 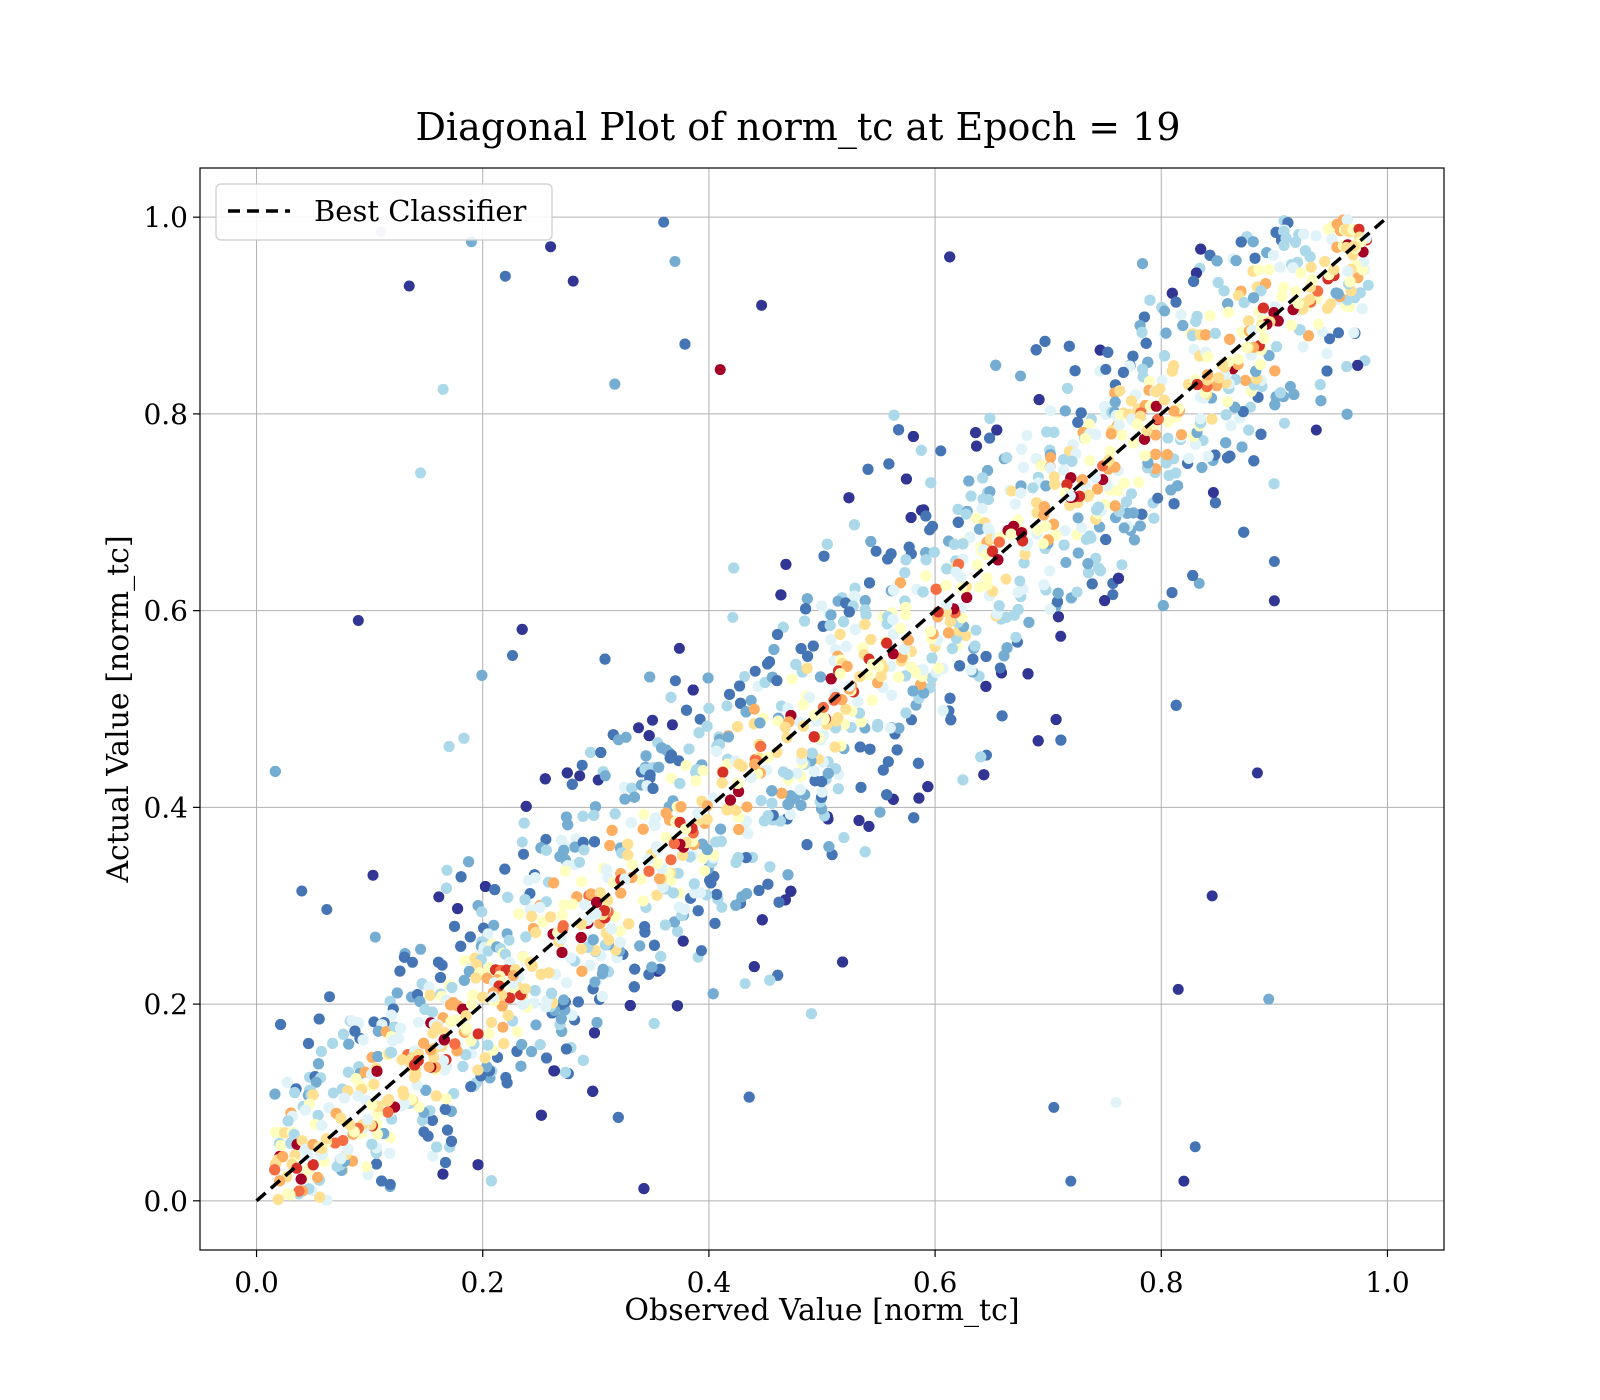 What do you see at coordinates (165, 1004) in the screenshot?
I see `y-tick-label: 0.2` at bounding box center [165, 1004].